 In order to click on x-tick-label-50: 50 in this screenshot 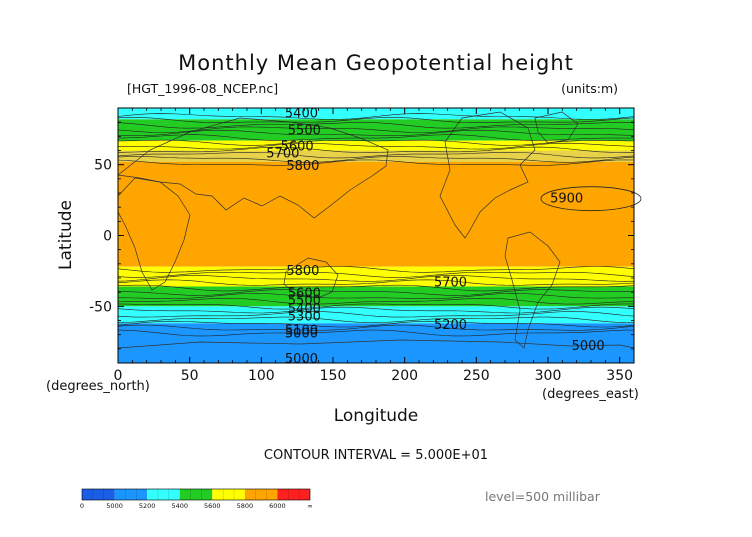, I will do `click(190, 376)`.